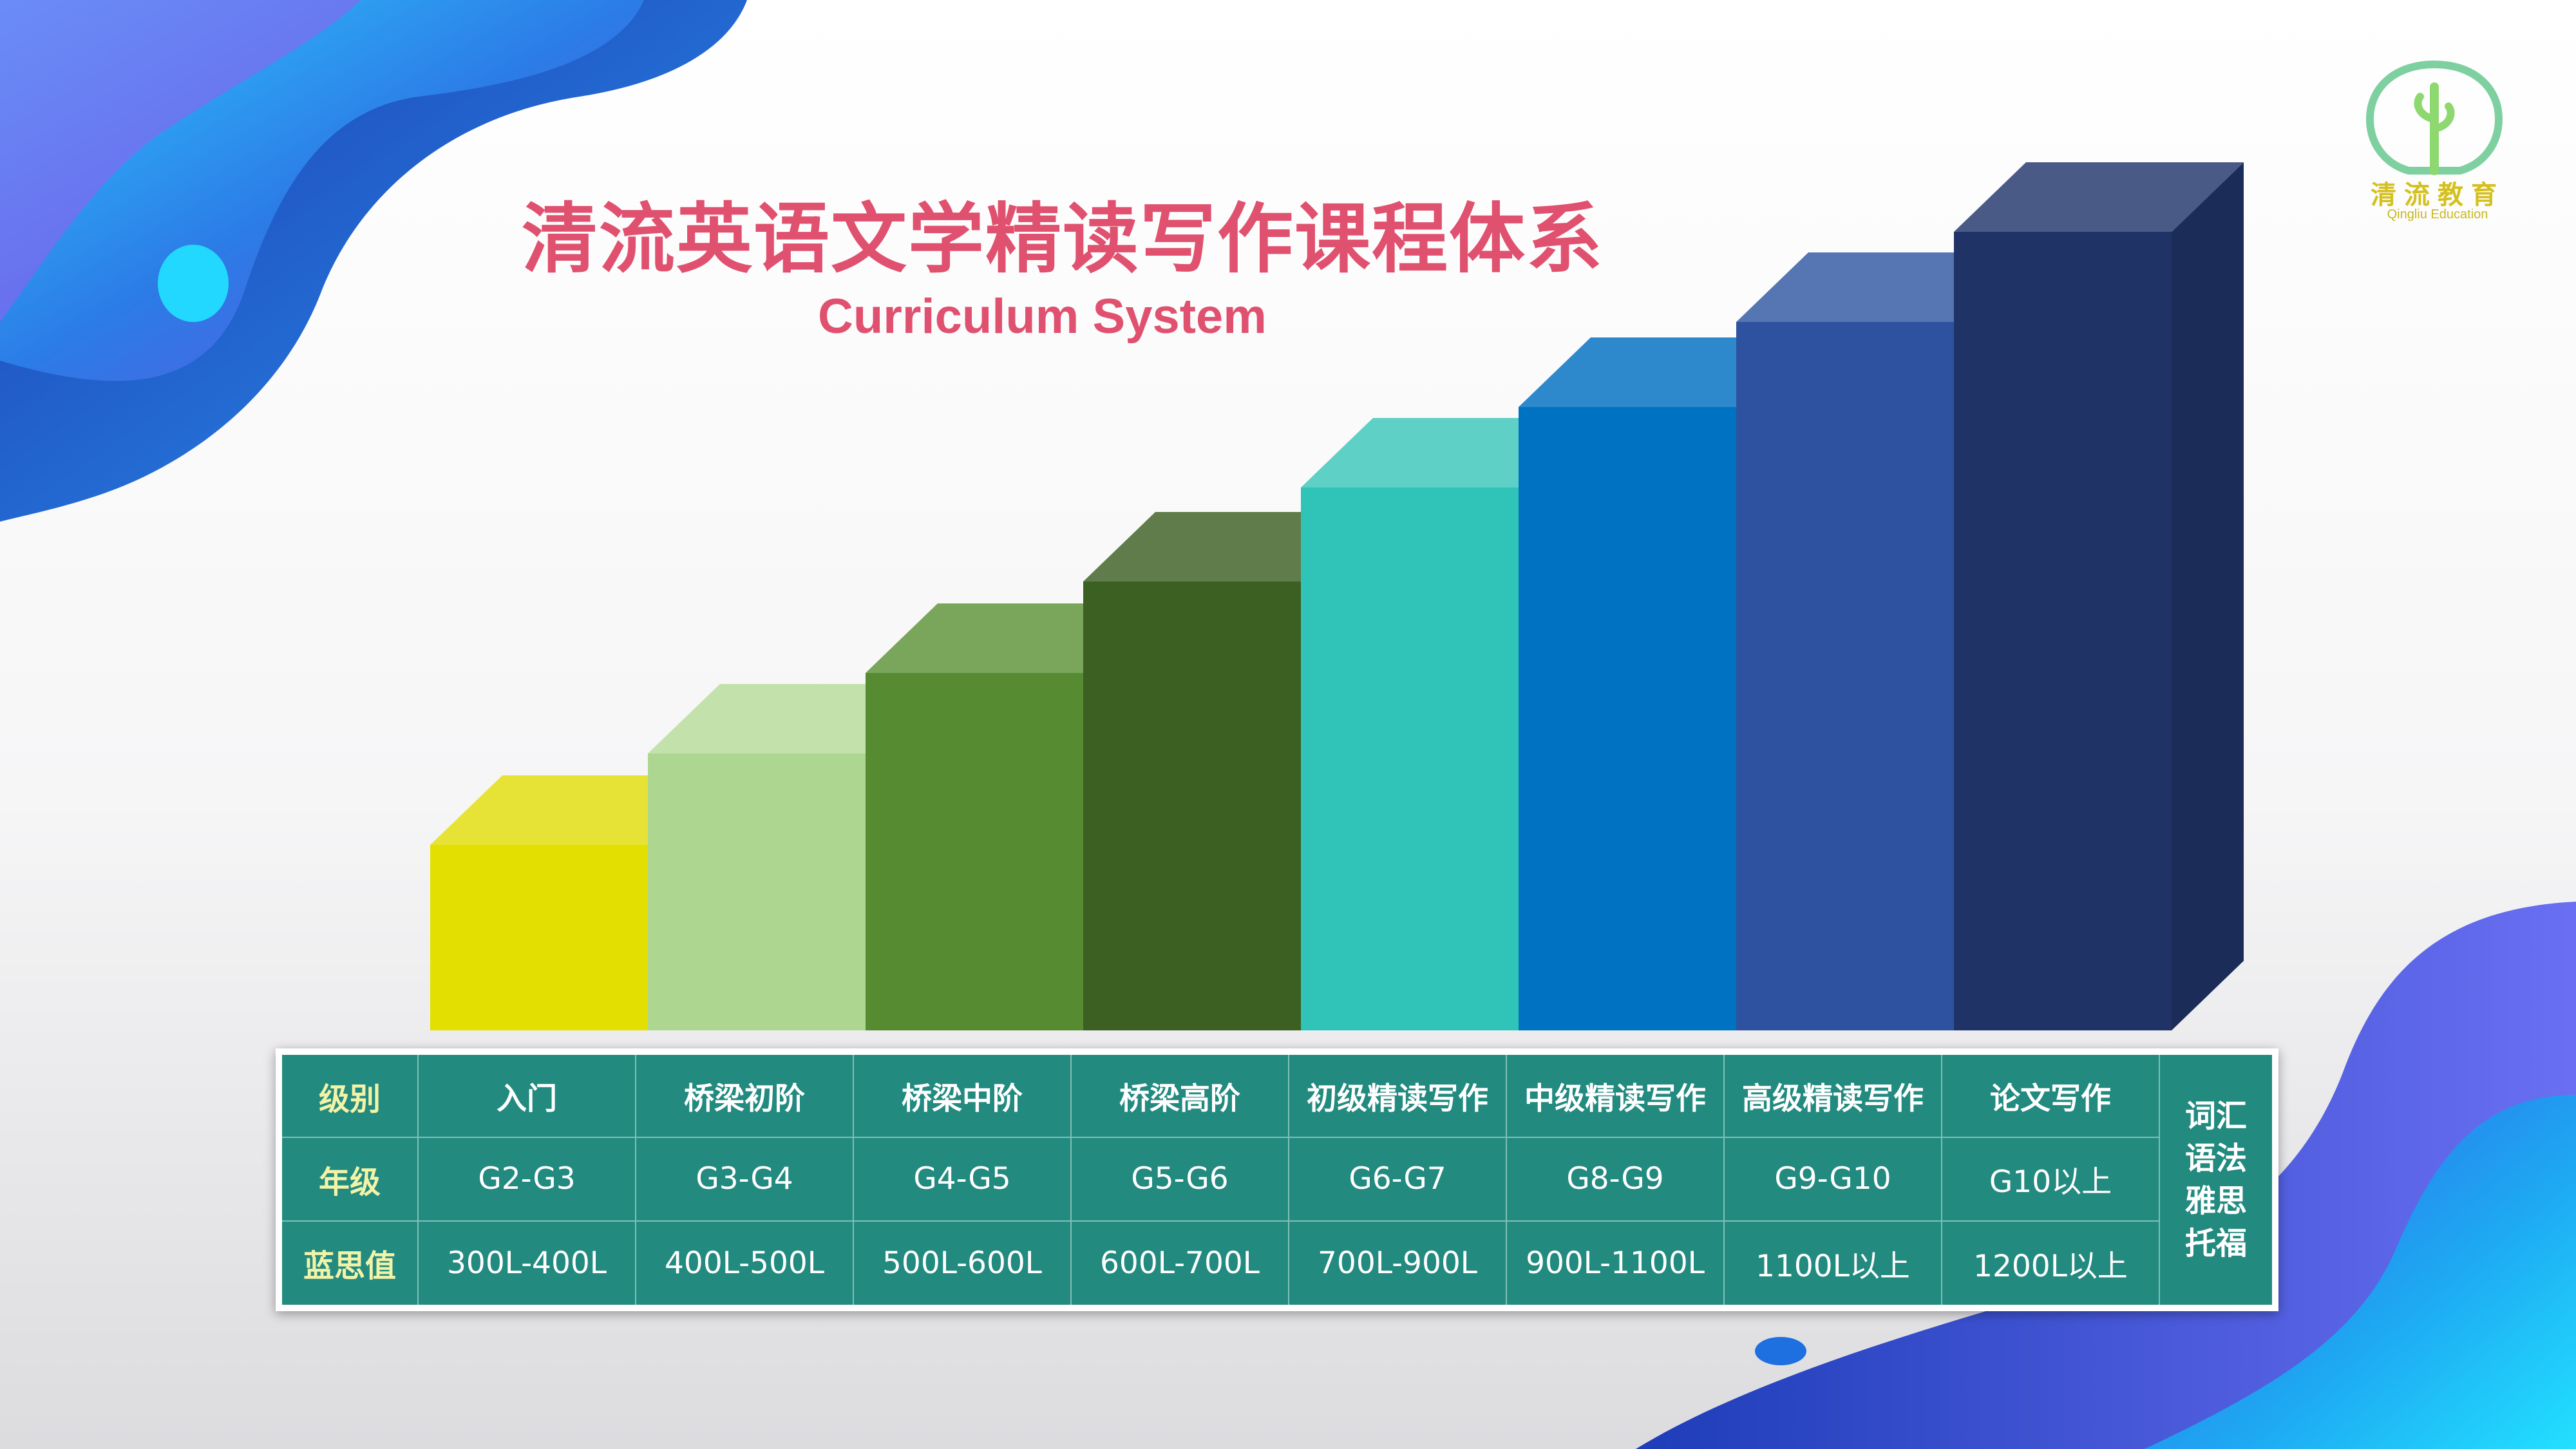  What do you see at coordinates (527, 1097) in the screenshot?
I see `level-name: 入门` at bounding box center [527, 1097].